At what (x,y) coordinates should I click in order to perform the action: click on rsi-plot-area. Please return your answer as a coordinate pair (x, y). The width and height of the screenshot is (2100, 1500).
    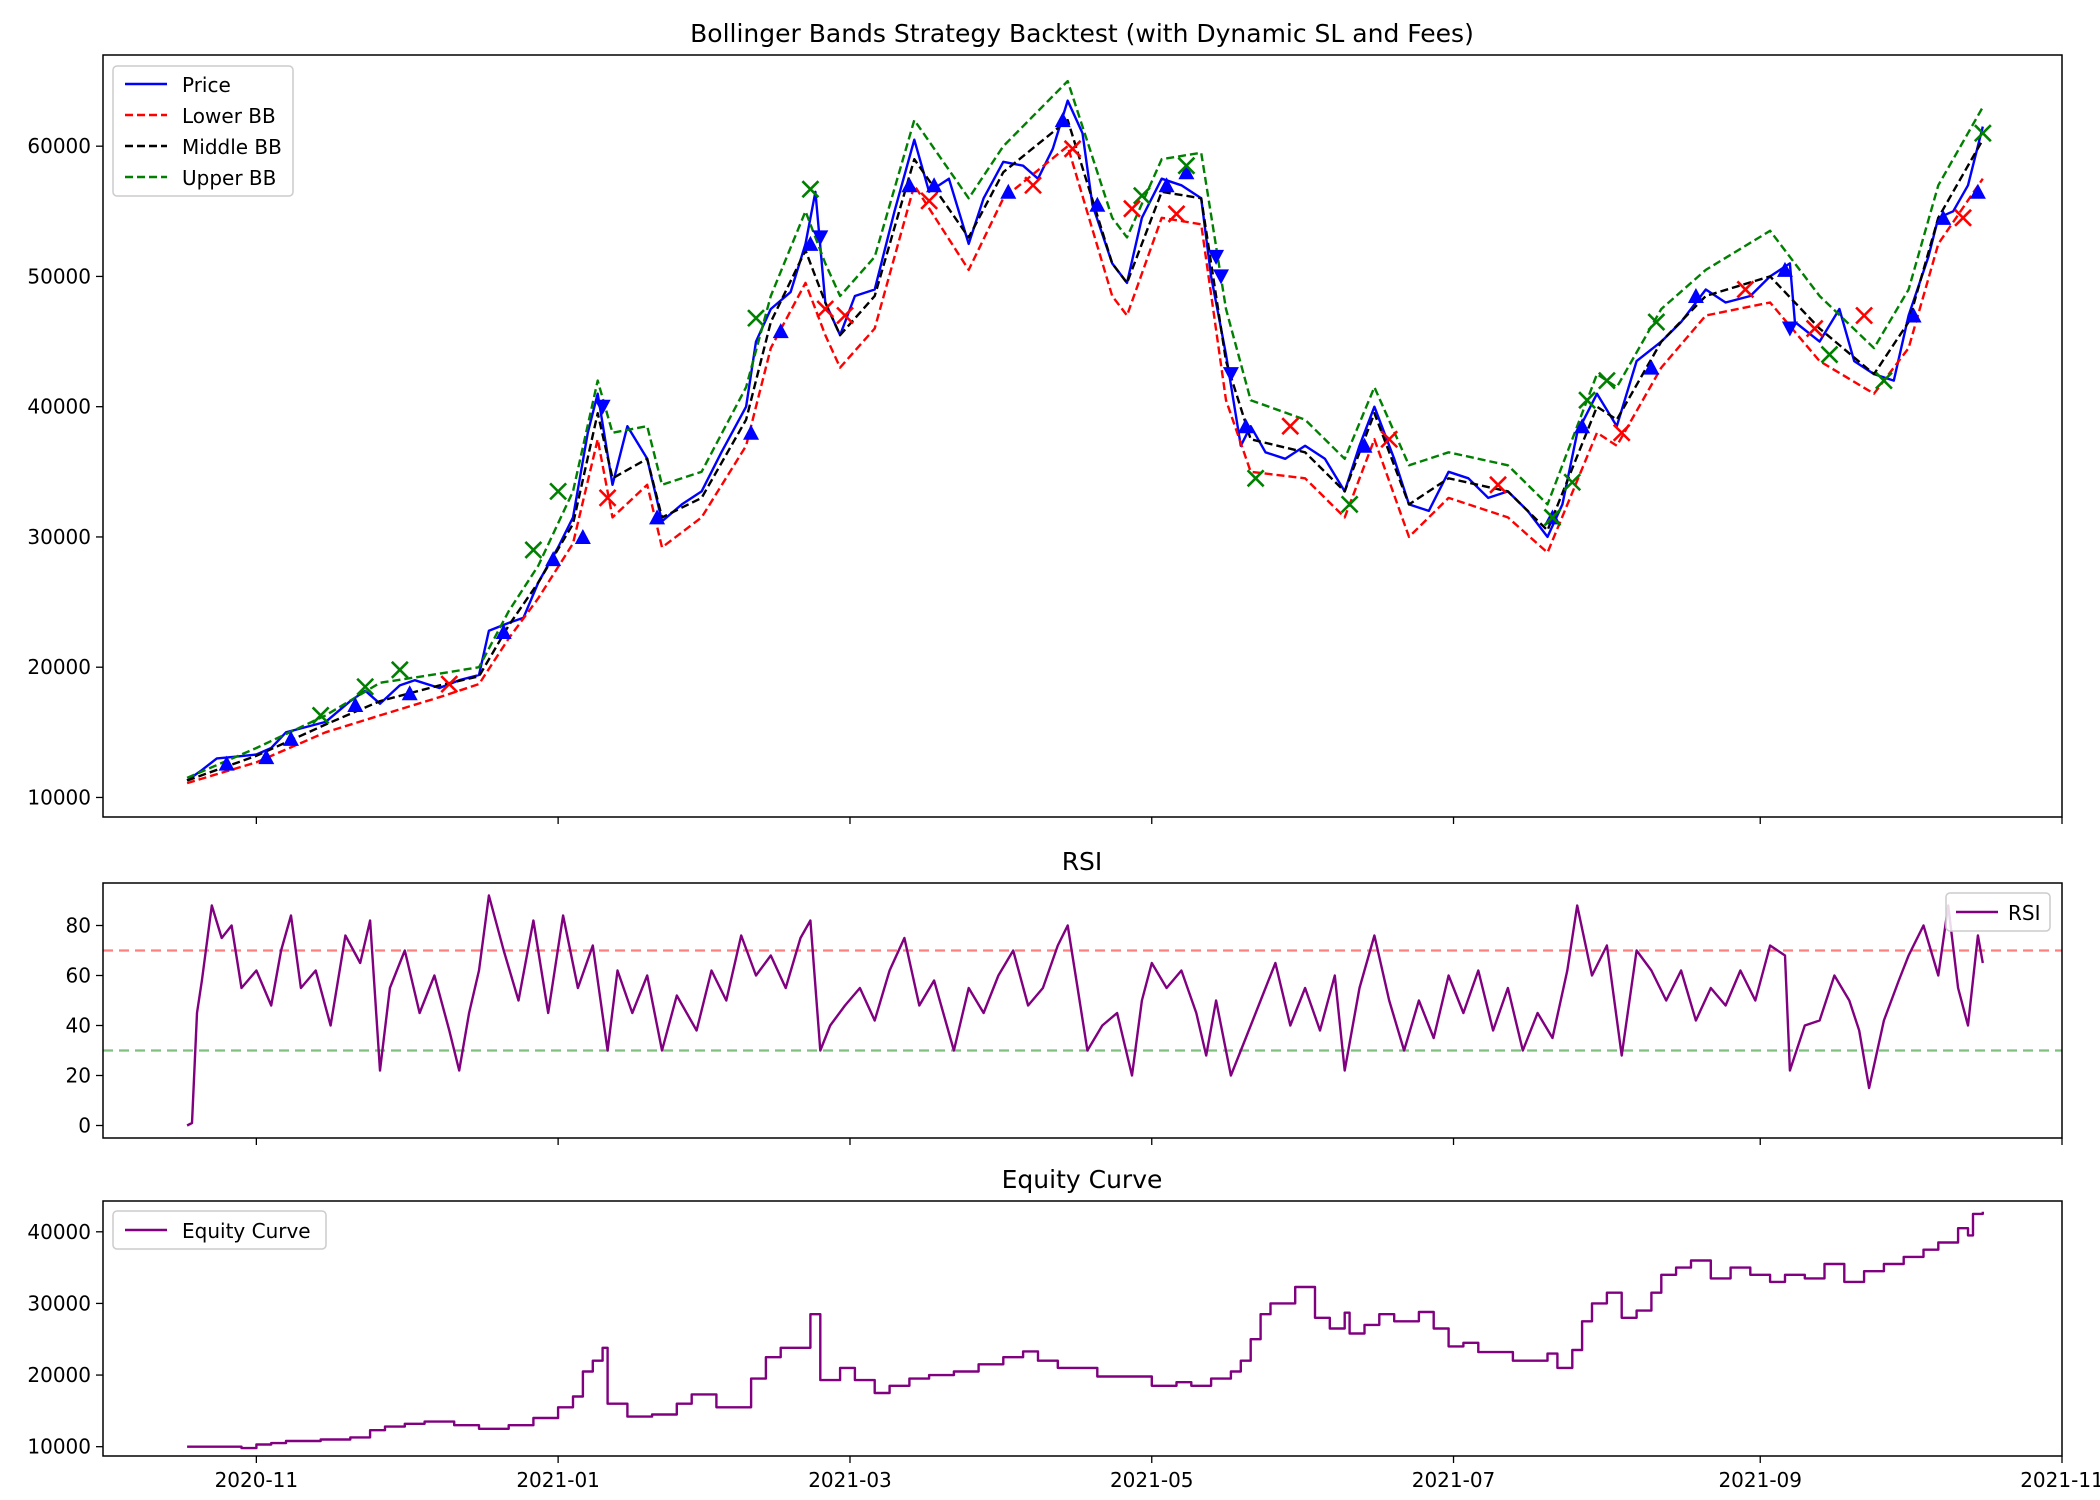
    Looking at the image, I should click on (1082, 1010).